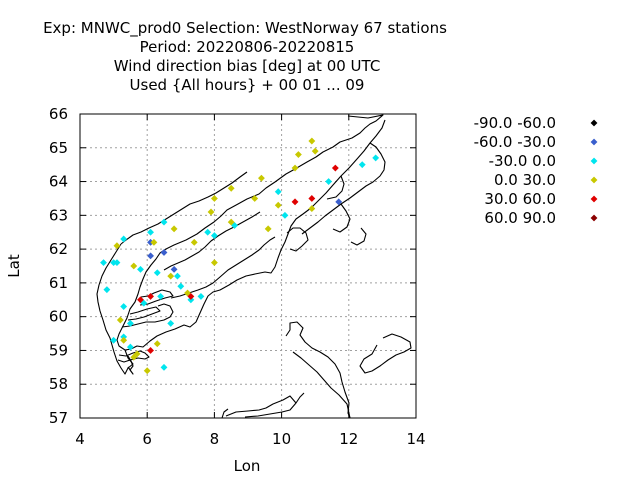 The width and height of the screenshot is (640, 480). What do you see at coordinates (247, 85) in the screenshot?
I see `title-line-4: Used {All hours} + 00 01 ... 09` at bounding box center [247, 85].